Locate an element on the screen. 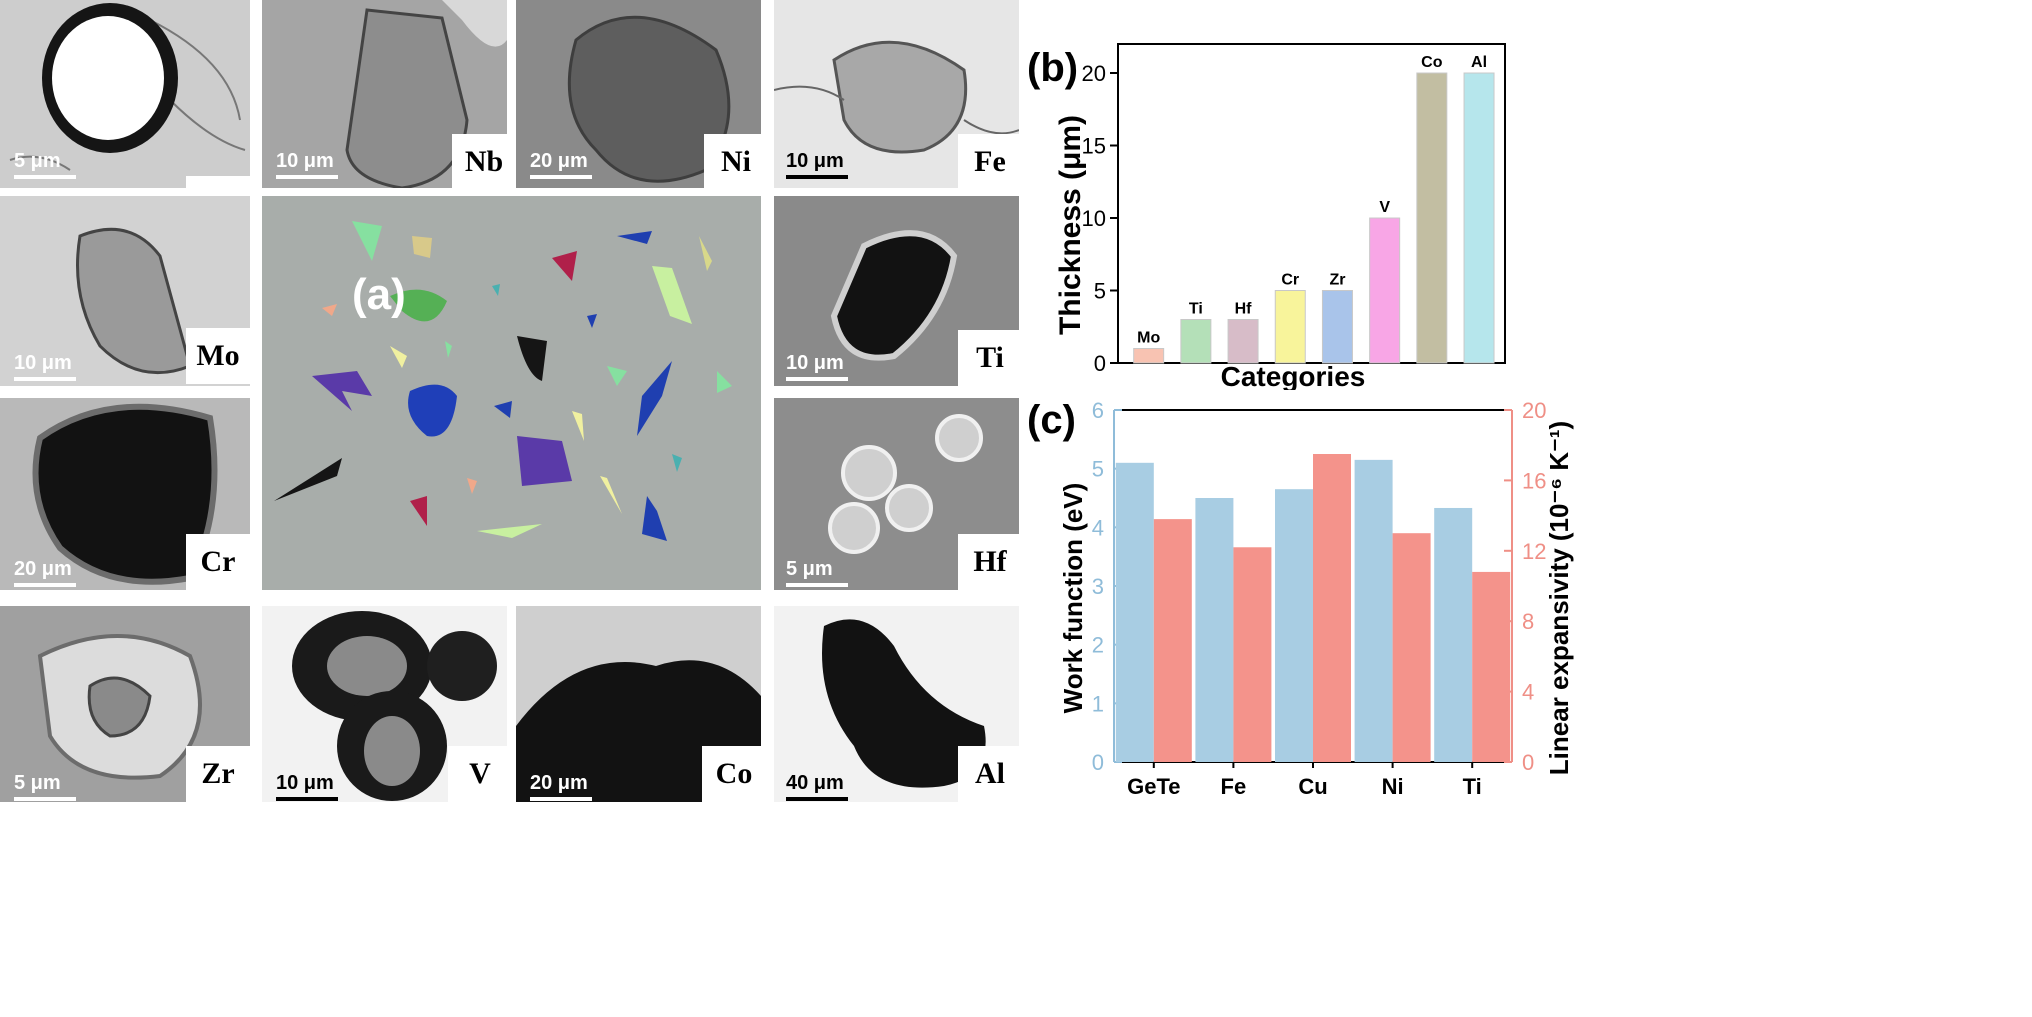 The height and width of the screenshot is (1017, 2032). y-tick-label: 15 is located at coordinates (1094, 146).